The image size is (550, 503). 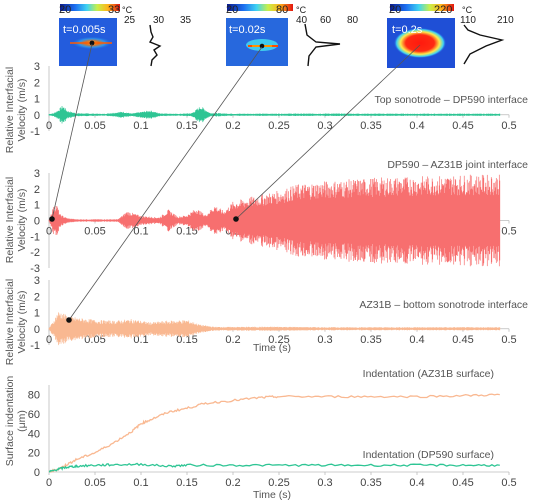 What do you see at coordinates (10, 421) in the screenshot?
I see `y-label-line1: Surface indentation` at bounding box center [10, 421].